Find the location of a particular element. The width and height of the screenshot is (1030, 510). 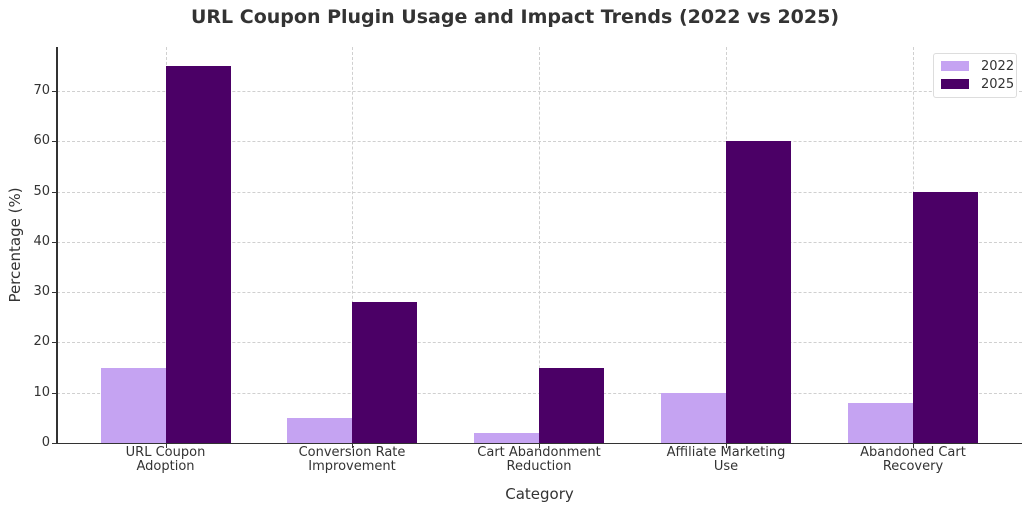

y-tick-label: 10 is located at coordinates (41, 392).